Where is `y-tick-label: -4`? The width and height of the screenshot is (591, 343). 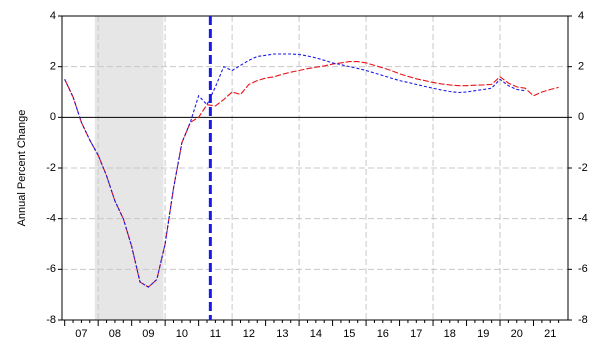
y-tick-label: -4 is located at coordinates (51, 219).